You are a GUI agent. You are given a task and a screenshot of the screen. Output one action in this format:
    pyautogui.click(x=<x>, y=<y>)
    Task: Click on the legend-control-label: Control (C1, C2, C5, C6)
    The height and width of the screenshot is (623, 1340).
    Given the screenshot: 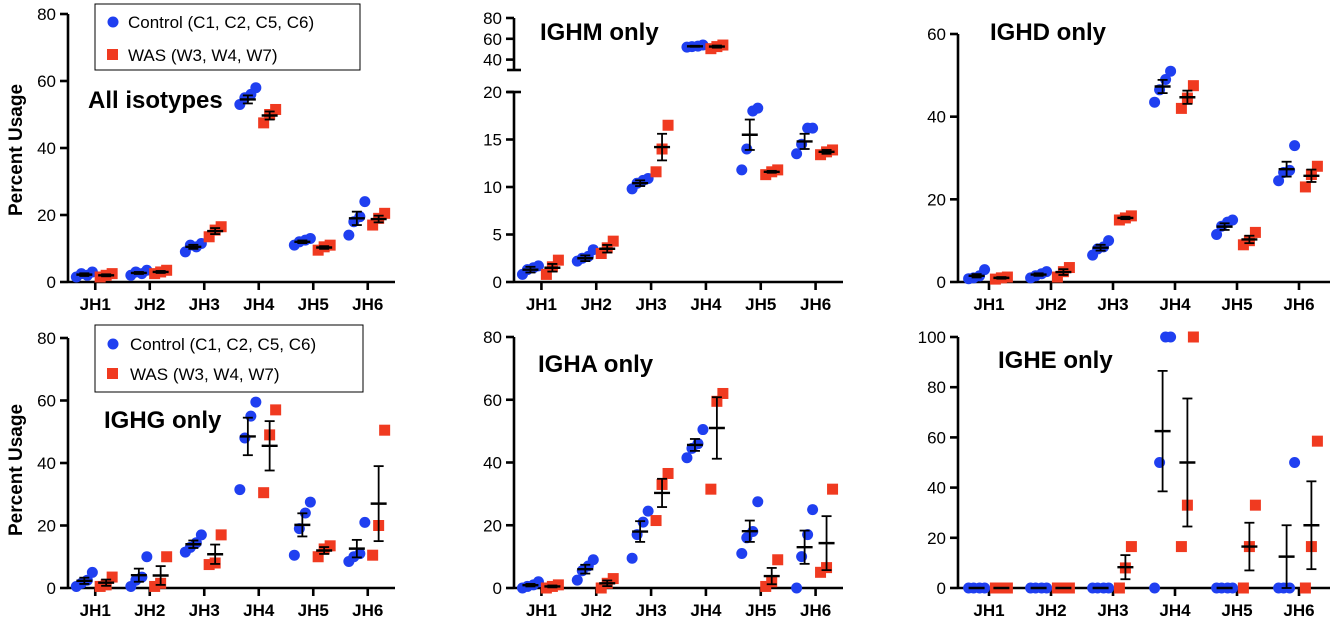 What is the action you would take?
    pyautogui.click(x=221, y=22)
    